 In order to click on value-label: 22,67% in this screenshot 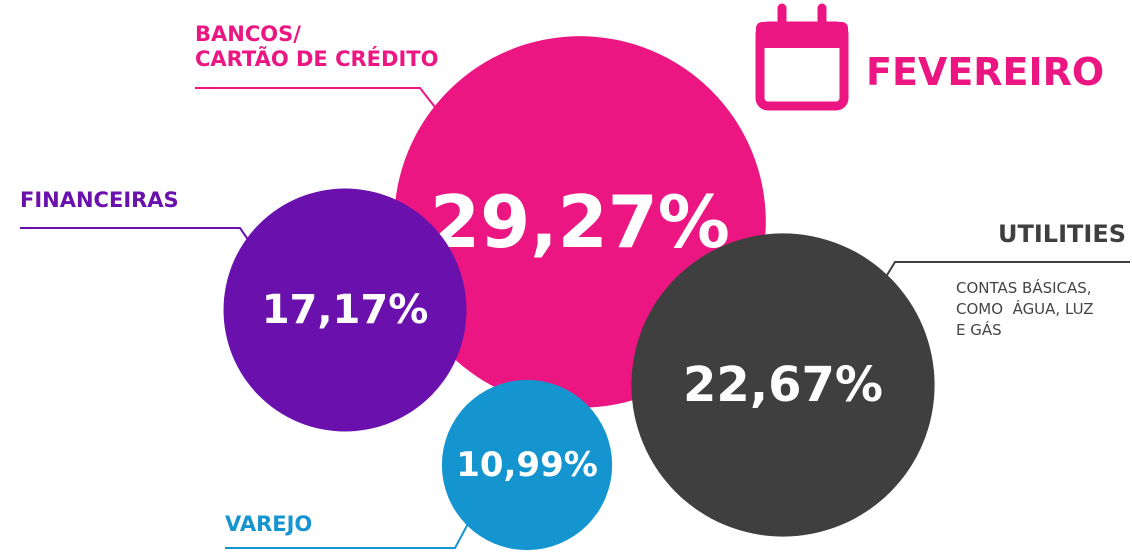, I will do `click(783, 385)`.